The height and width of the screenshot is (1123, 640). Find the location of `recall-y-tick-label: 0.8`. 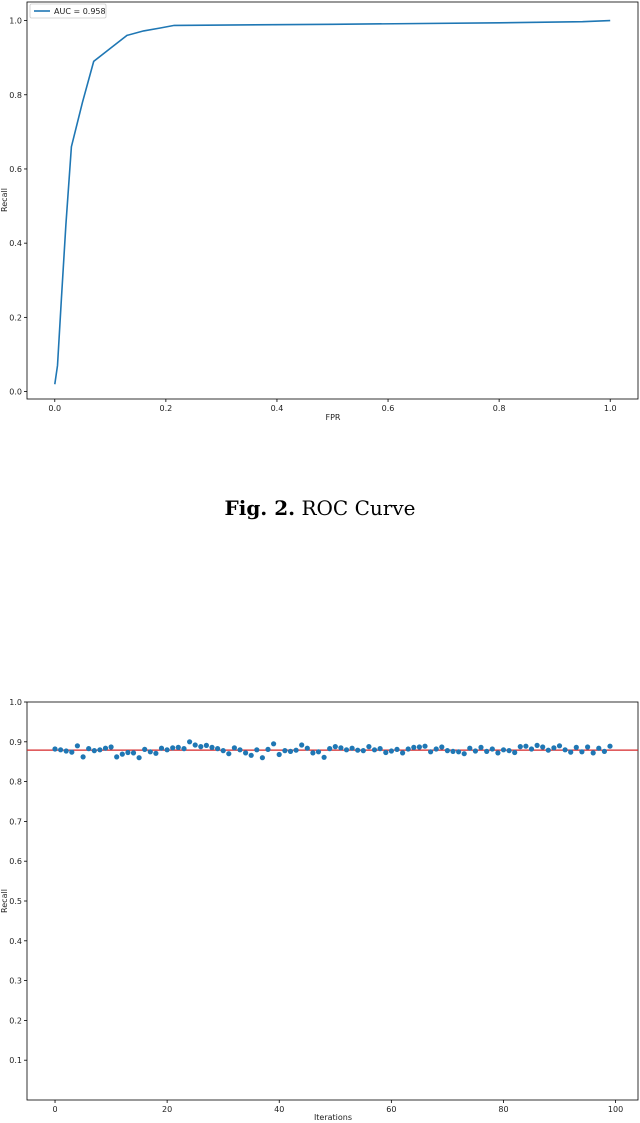

recall-y-tick-label: 0.8 is located at coordinates (15, 782).